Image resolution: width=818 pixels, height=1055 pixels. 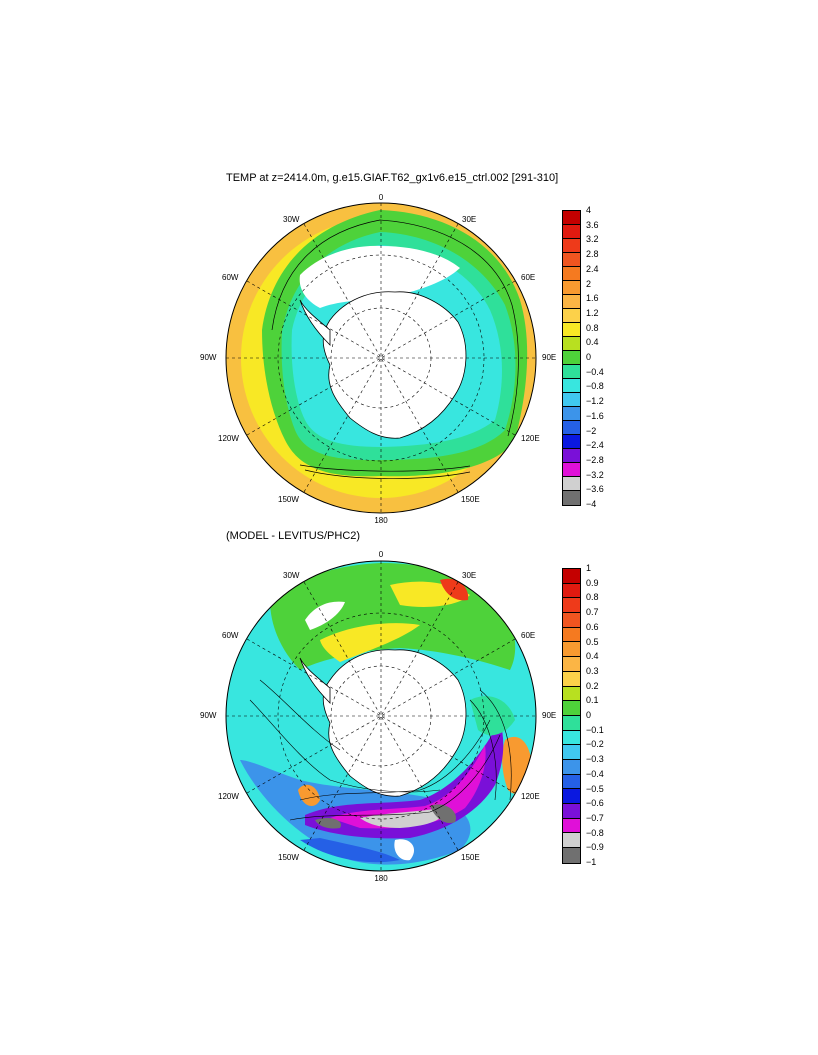 I want to click on colorbar-label: −0.9, so click(x=595, y=847).